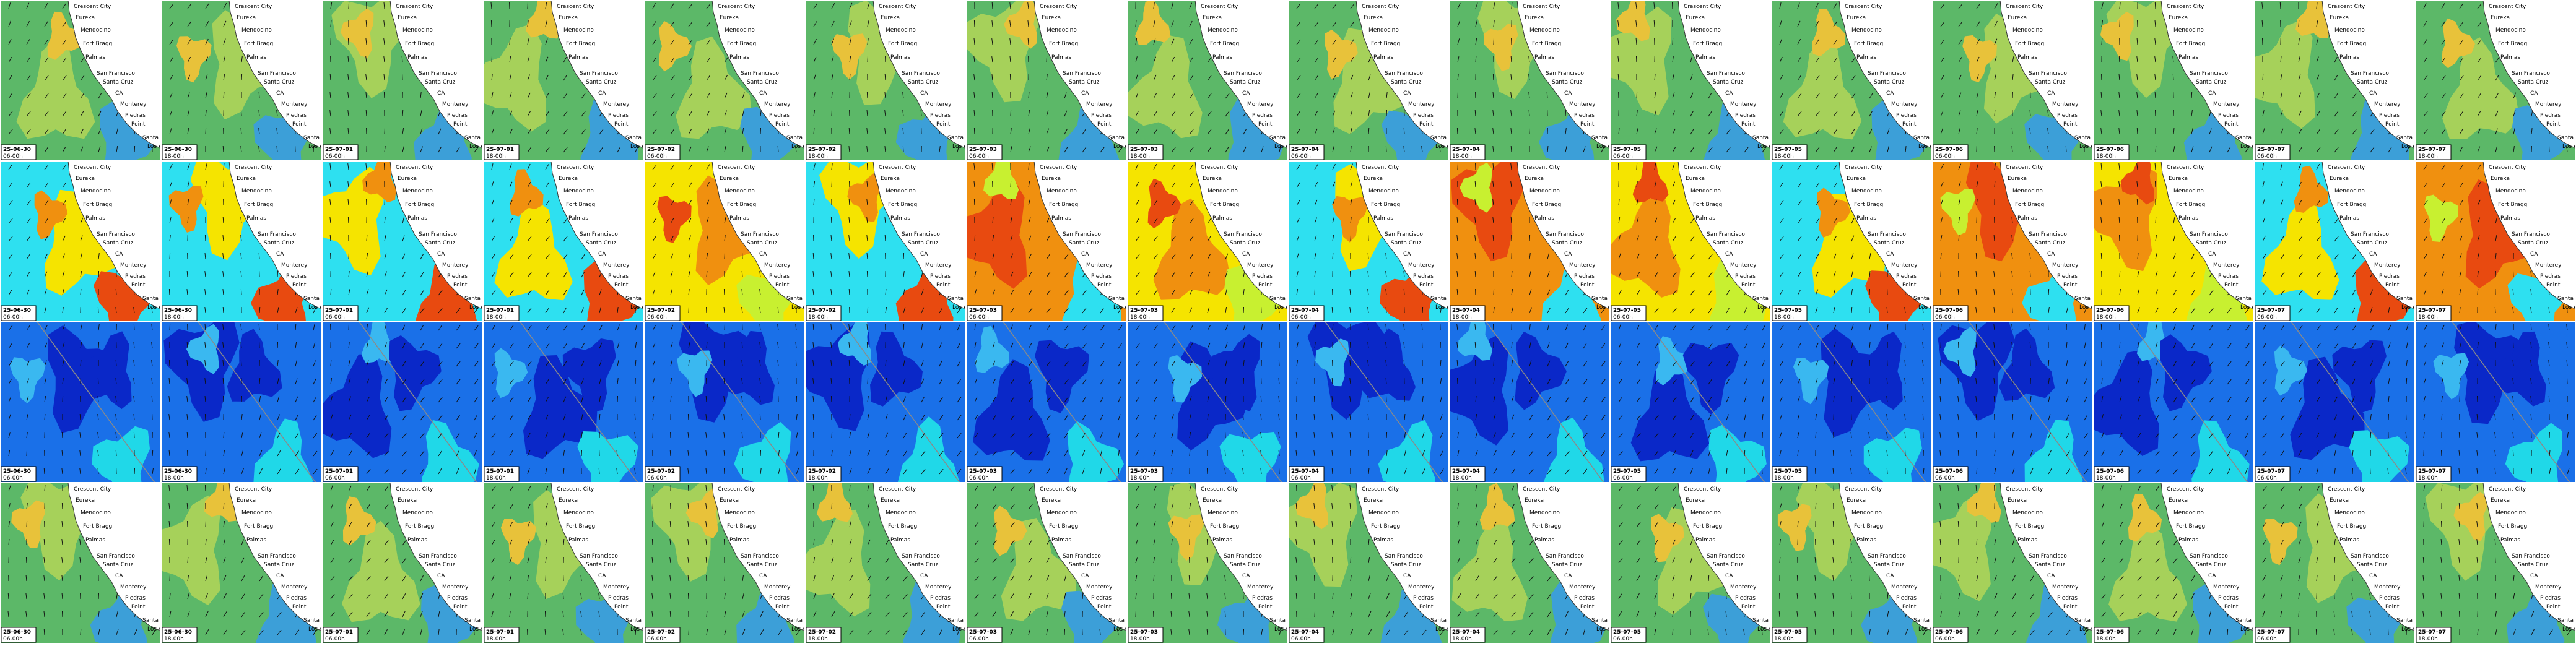 This screenshot has width=2576, height=646. Describe the element at coordinates (661, 150) in the screenshot. I see `timestamp-date: 25-07-02` at that location.